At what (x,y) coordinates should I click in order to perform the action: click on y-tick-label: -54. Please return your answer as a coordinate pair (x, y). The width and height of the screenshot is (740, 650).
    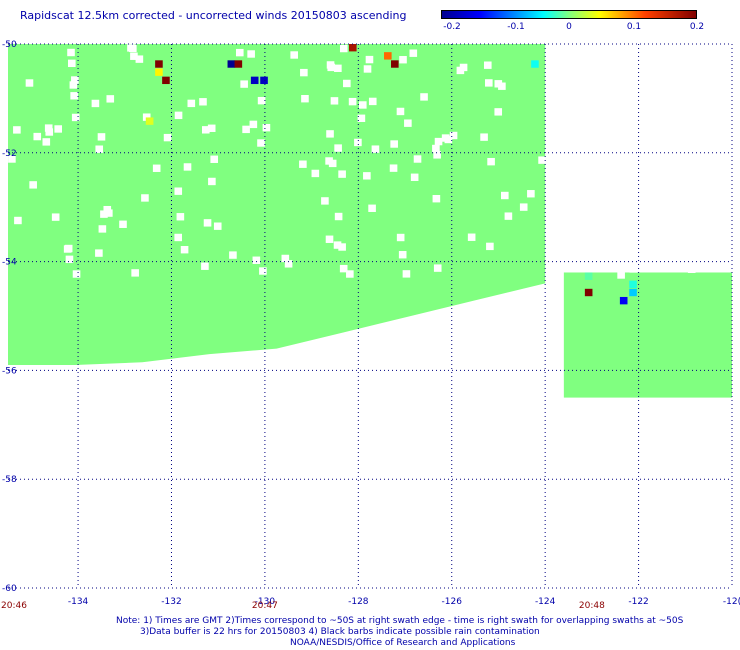
    Looking at the image, I should click on (9, 263).